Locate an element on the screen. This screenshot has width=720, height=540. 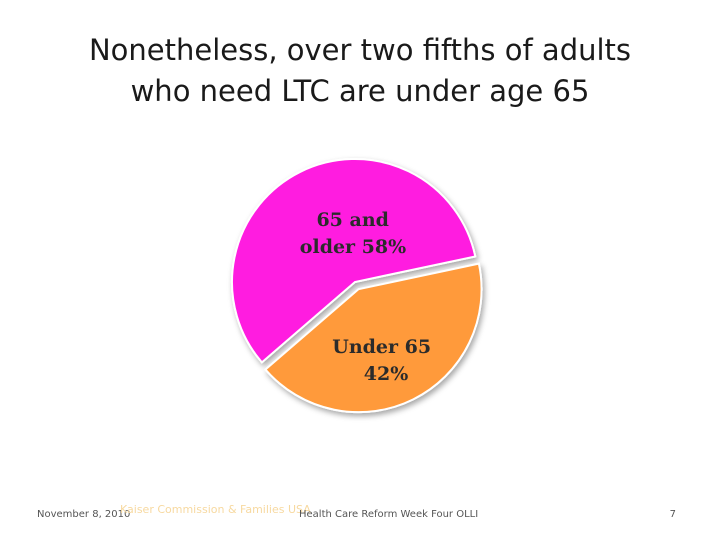
slice-65-and-older is located at coordinates (354, 261).